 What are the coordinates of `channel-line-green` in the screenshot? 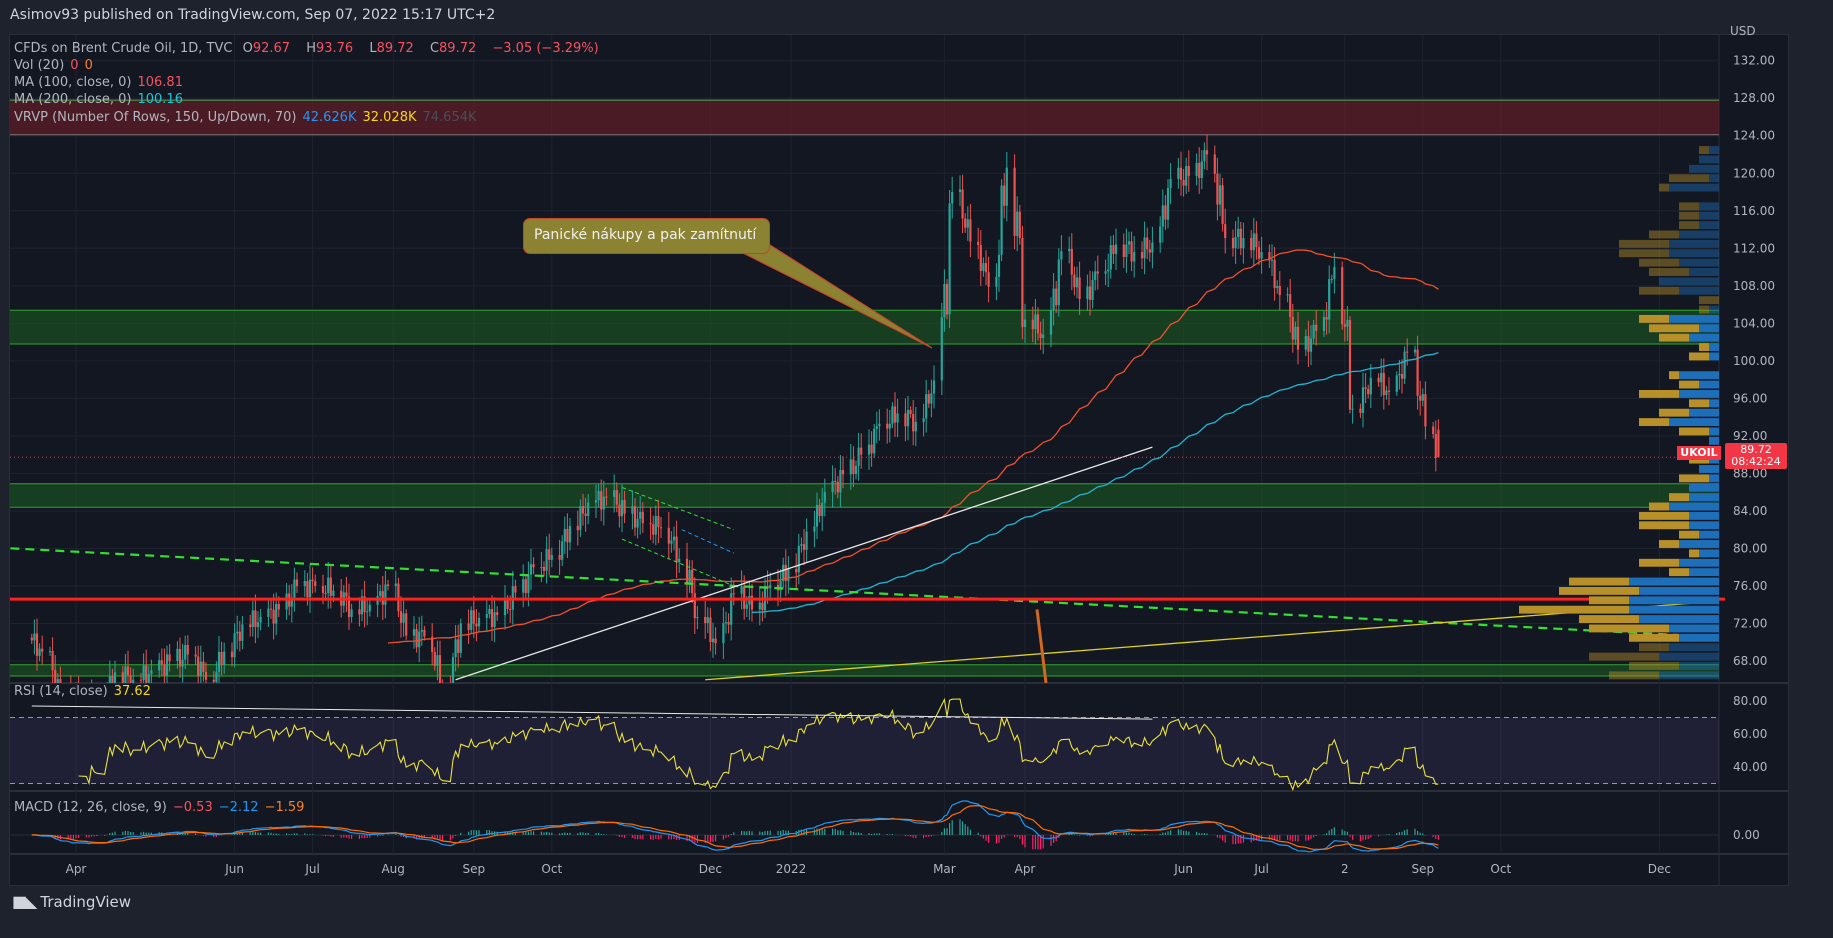 It's located at (677, 509).